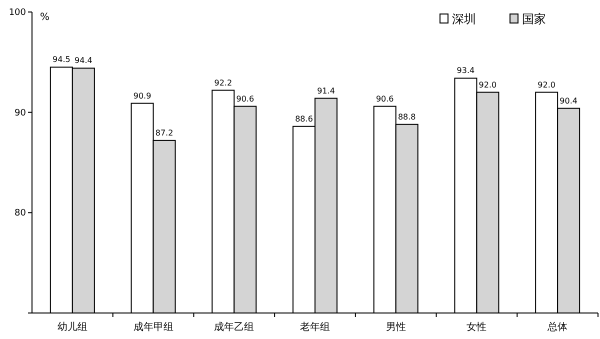 Image resolution: width=600 pixels, height=339 pixels. What do you see at coordinates (326, 91) in the screenshot?
I see `data-label: 91.4` at bounding box center [326, 91].